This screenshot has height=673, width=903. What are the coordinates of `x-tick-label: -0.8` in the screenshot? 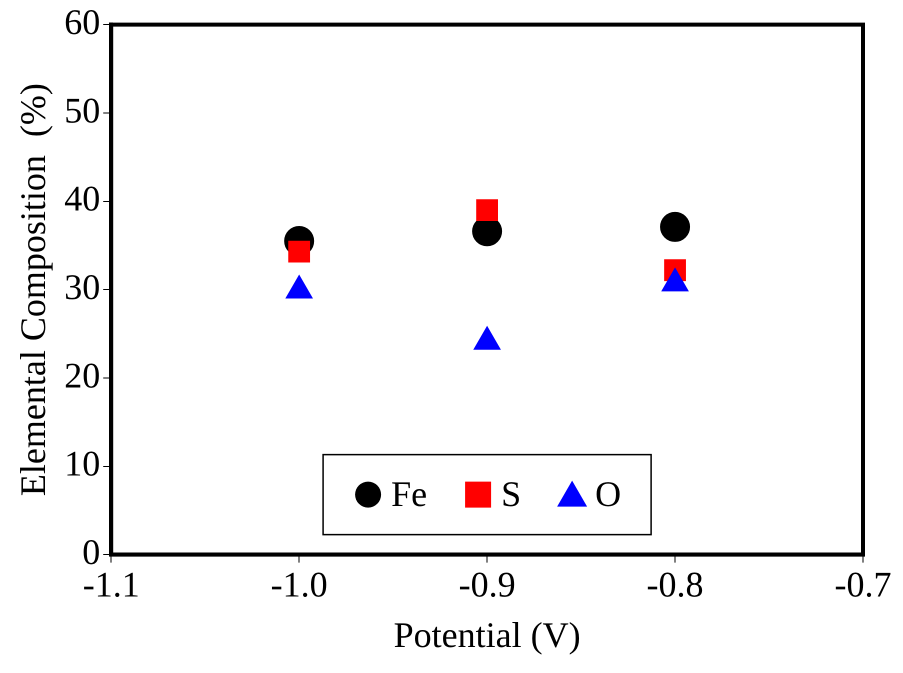 It's located at (675, 584).